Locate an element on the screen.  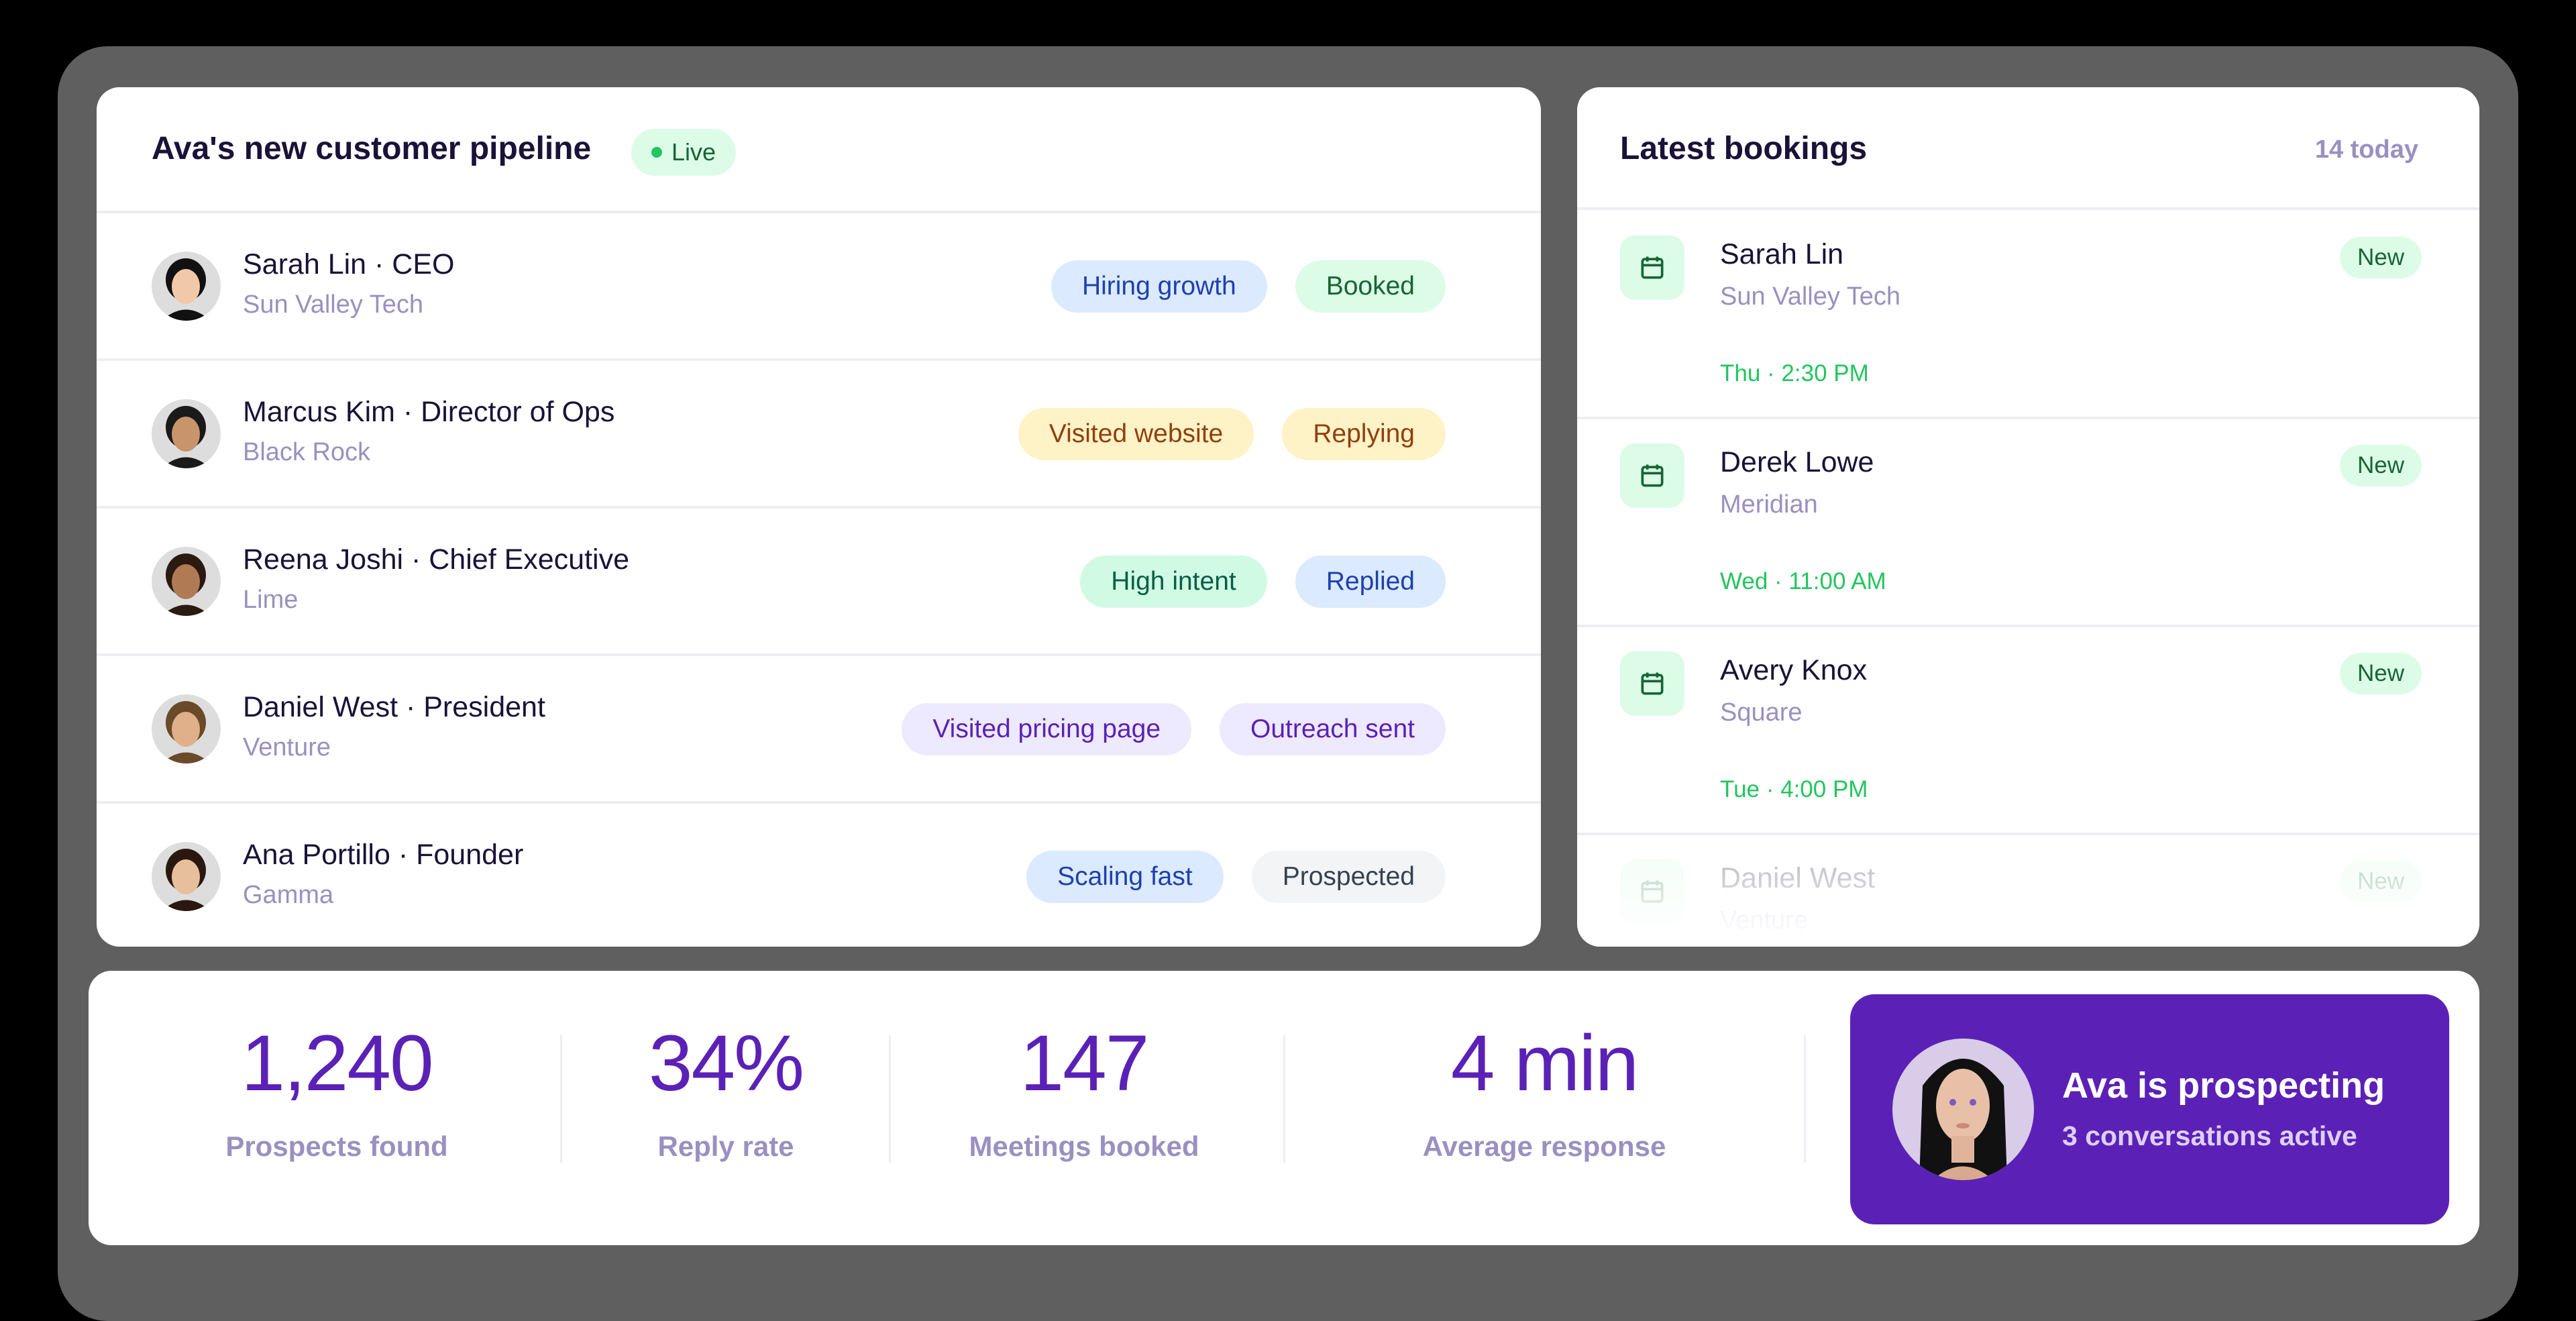
stat-item: 147 Meetings booked is located at coordinates (1084, 1108).